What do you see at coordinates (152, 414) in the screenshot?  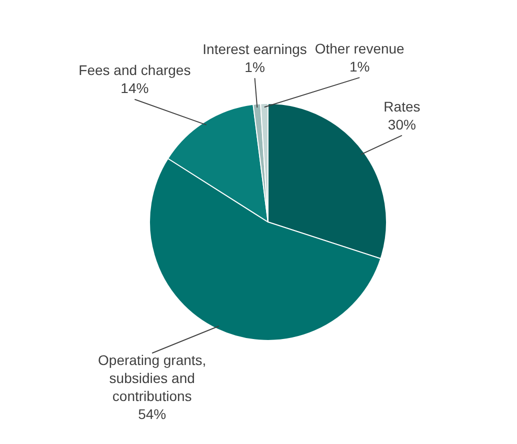 I see `data-label: 54%` at bounding box center [152, 414].